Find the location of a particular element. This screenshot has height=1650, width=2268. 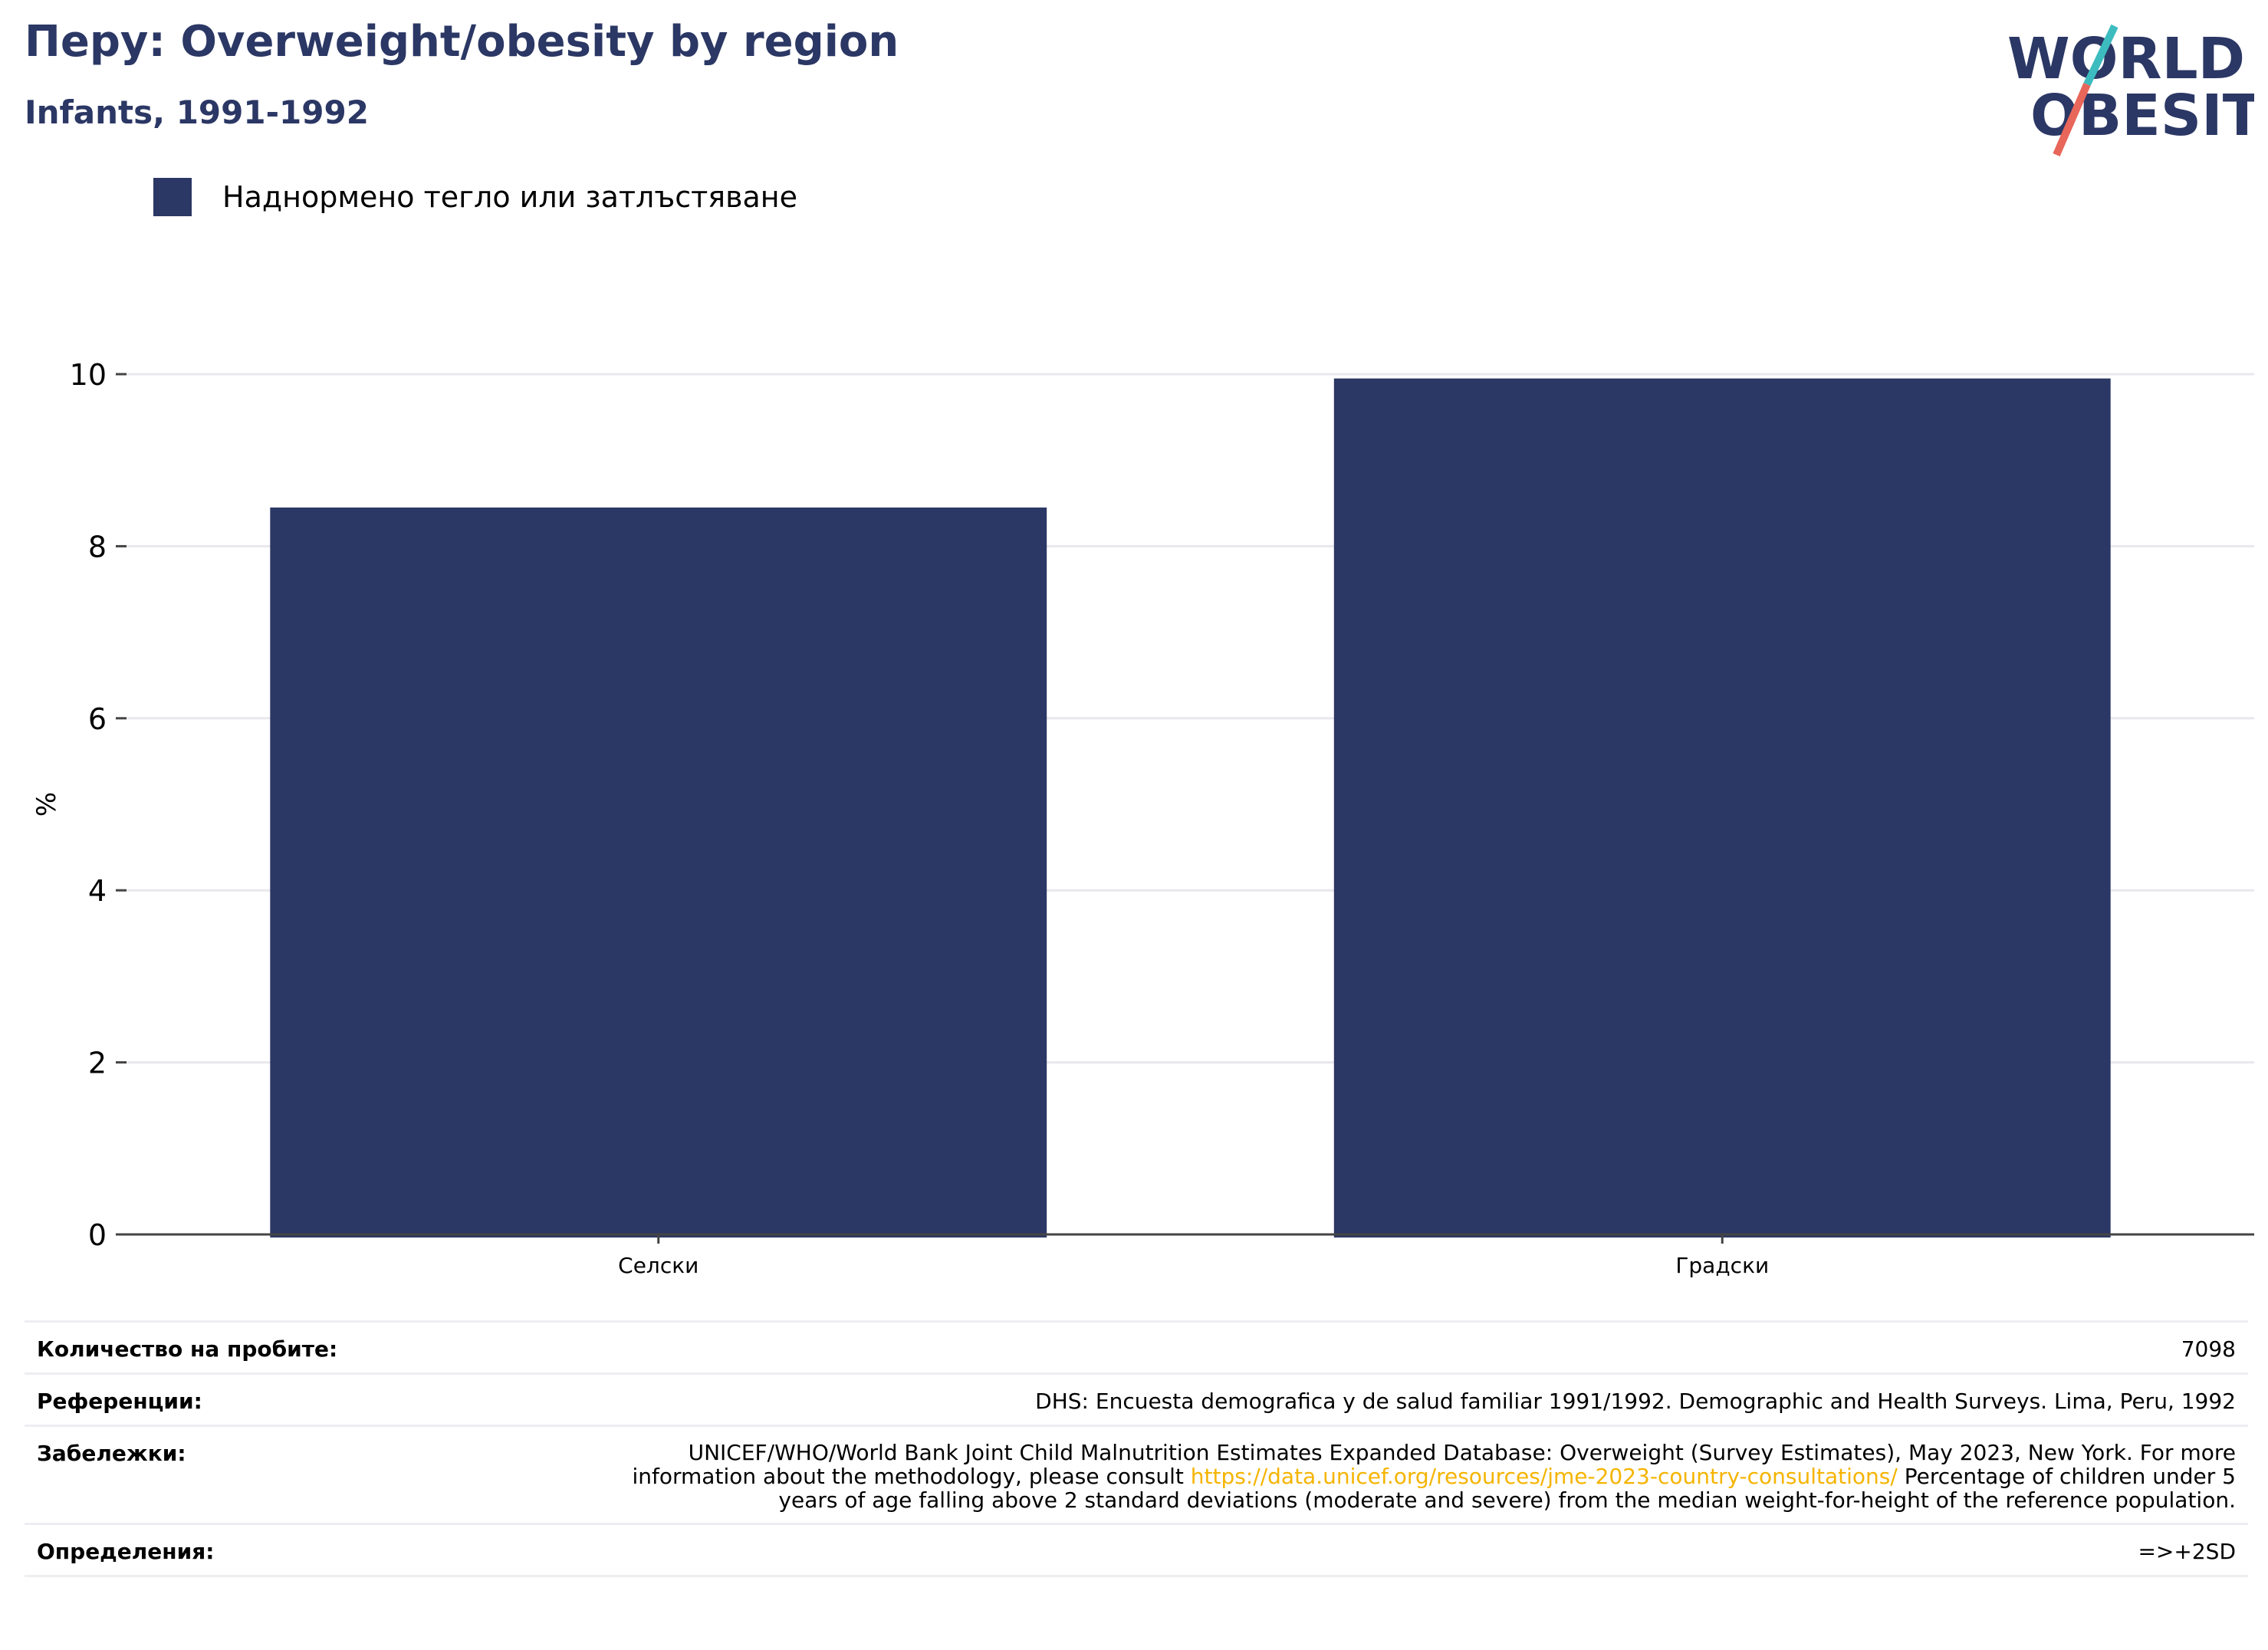

y-tick-label: 6 is located at coordinates (97, 719).